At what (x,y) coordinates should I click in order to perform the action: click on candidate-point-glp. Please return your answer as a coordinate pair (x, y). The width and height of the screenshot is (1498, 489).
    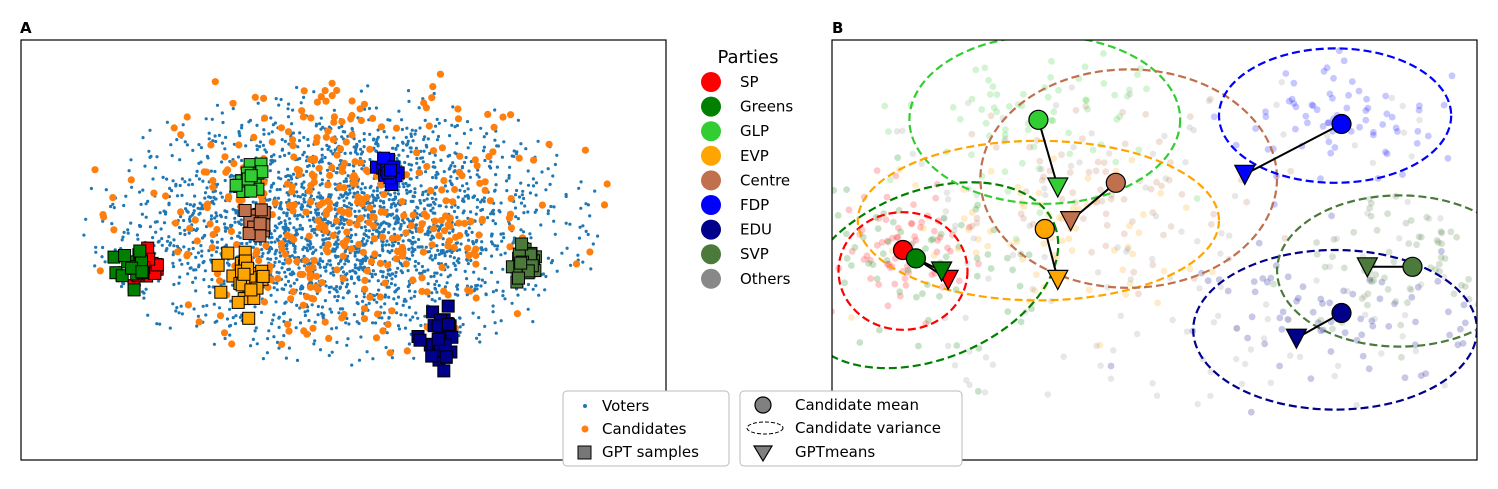
    Looking at the image, I should click on (997, 94).